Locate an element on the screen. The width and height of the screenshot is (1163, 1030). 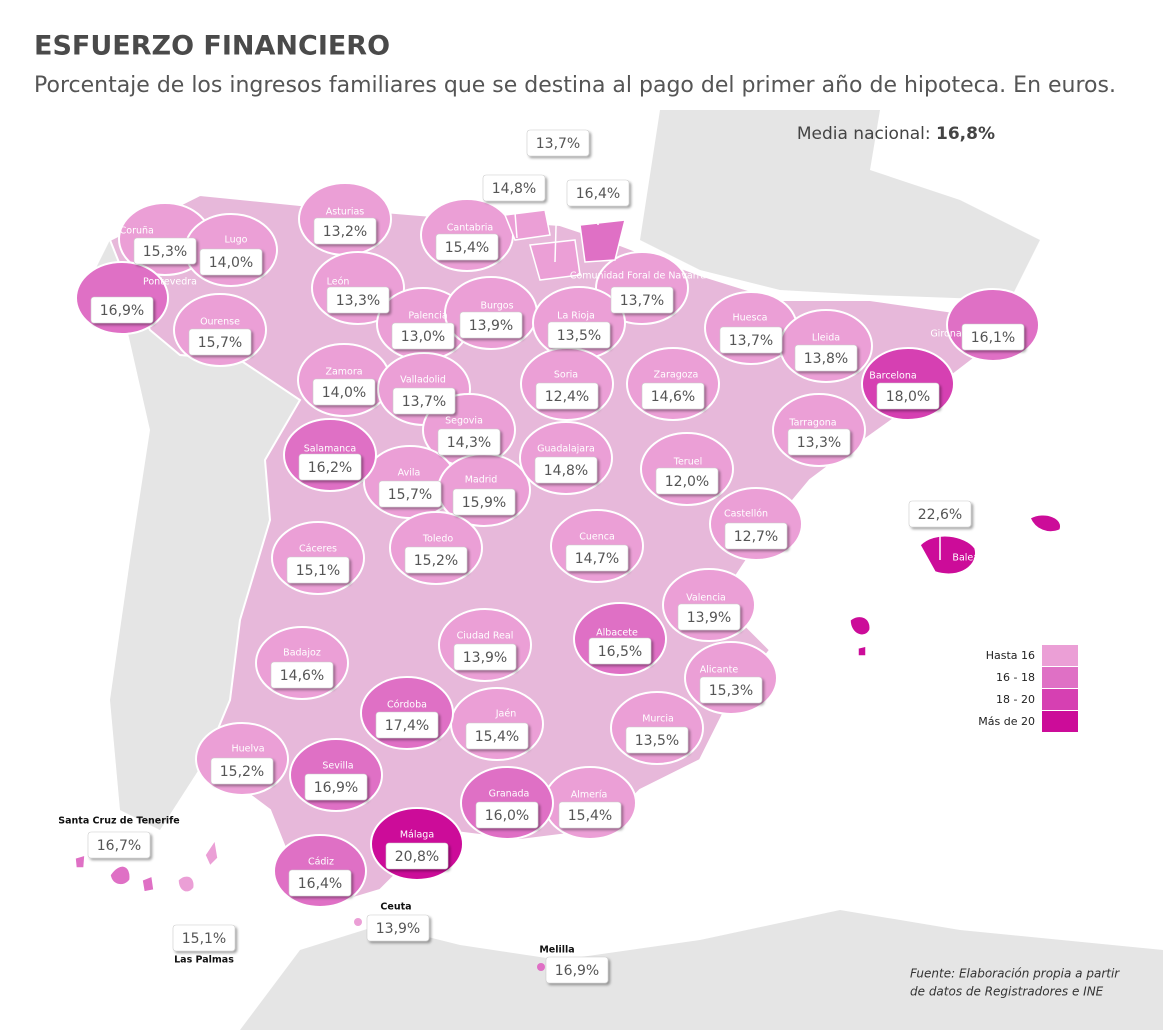
province-name: Santa Cruz de Tenerife is located at coordinates (118, 821).